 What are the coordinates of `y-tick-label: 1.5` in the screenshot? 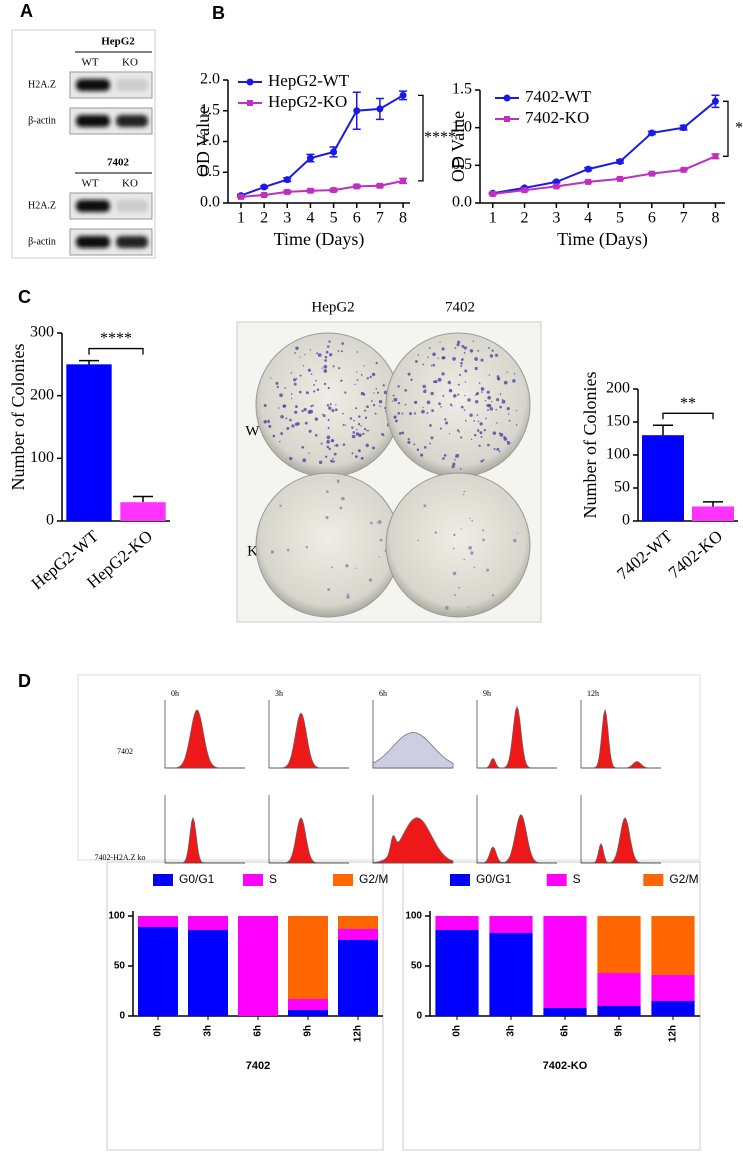 It's located at (210, 109).